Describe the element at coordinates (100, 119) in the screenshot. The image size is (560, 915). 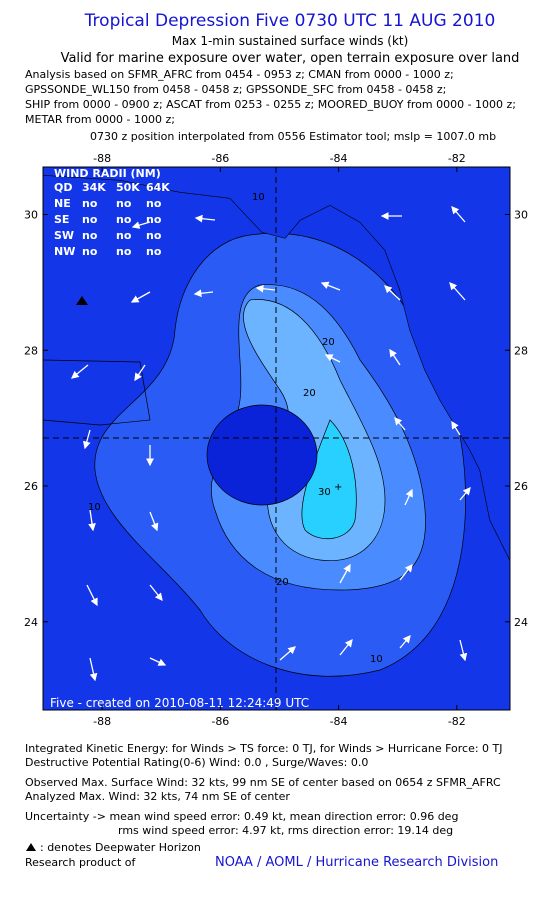
I see `analysis-line: METAR from 0000 - 1000 z;` at that location.